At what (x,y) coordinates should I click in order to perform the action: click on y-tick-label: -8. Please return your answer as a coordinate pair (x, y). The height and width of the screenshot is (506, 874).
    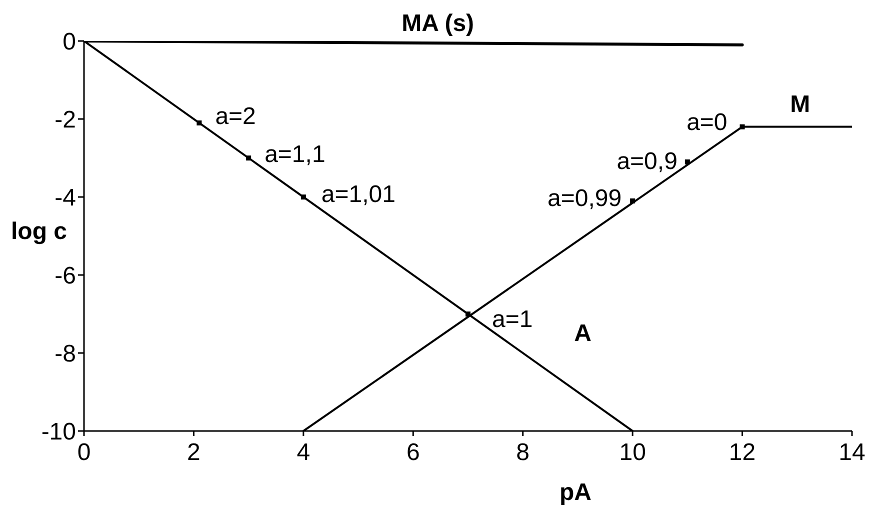
    Looking at the image, I should click on (65, 354).